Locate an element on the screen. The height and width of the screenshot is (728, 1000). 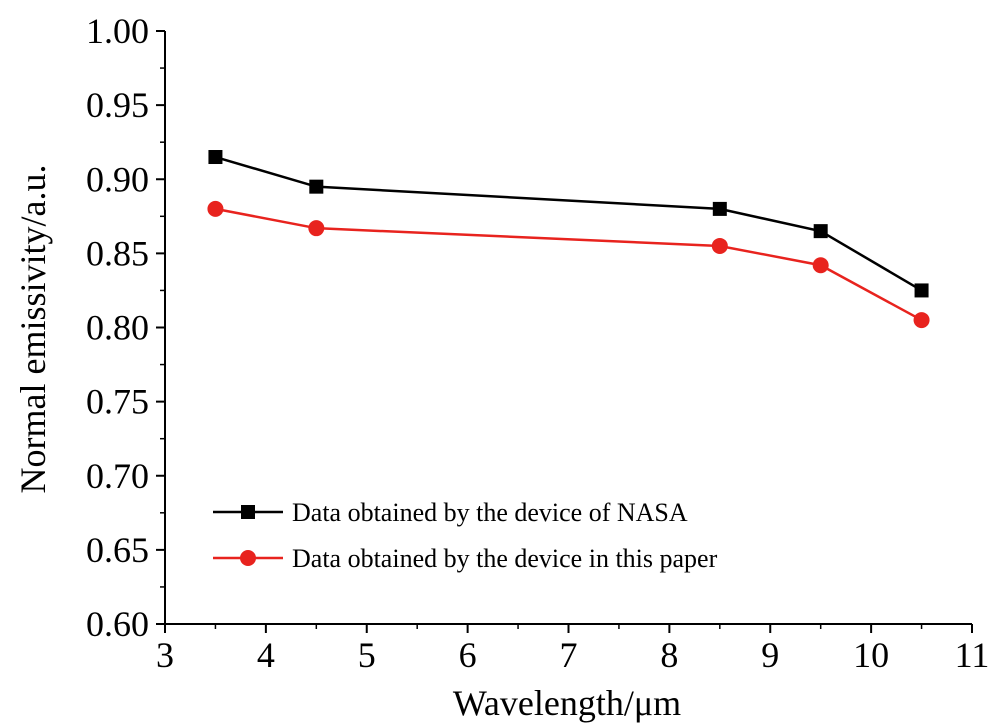
y-tick-label: 1.00 is located at coordinates (117, 31).